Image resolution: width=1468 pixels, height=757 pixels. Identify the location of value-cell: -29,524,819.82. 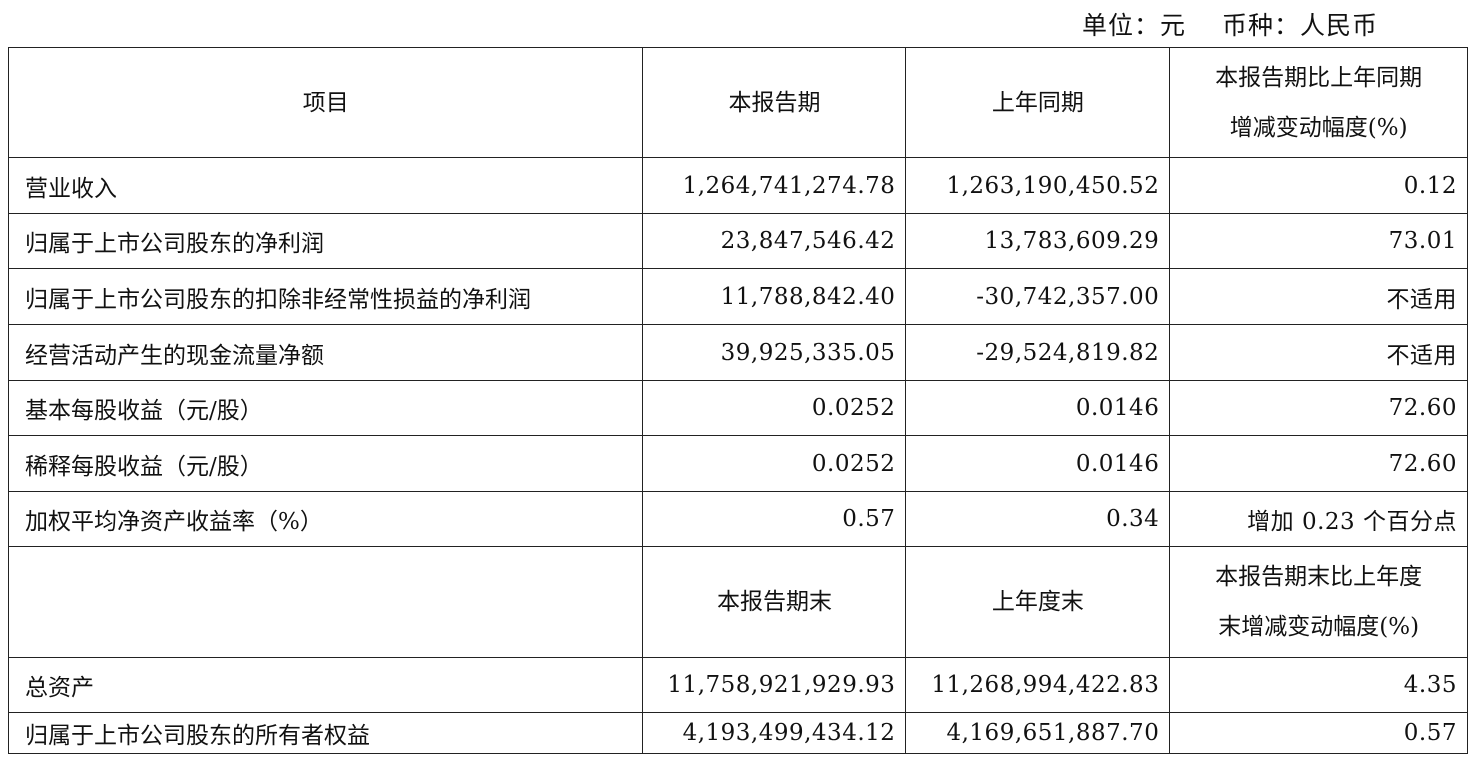
(1038, 352).